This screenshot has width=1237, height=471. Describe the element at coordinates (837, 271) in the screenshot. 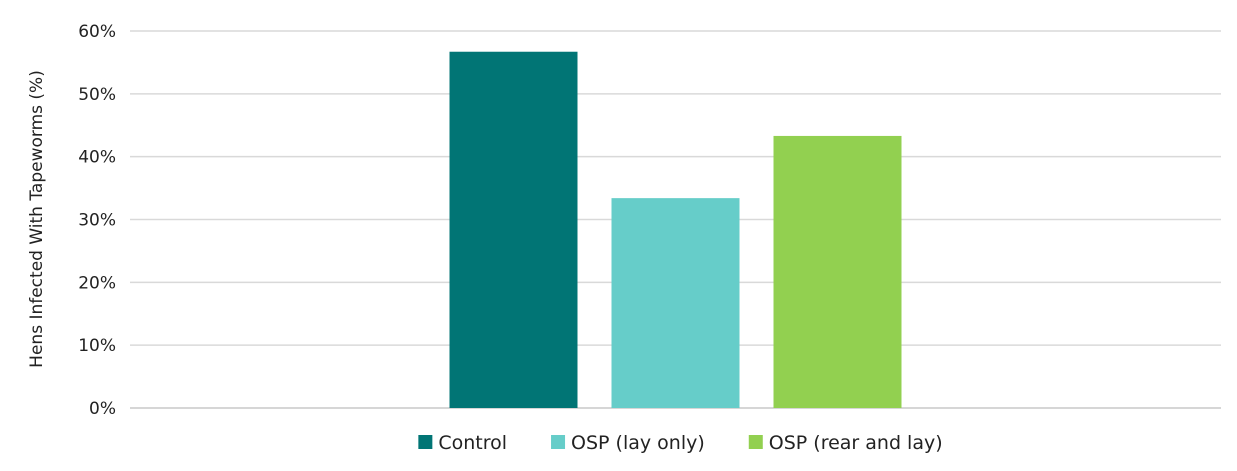

I see `bar-osp-rear-and-lay` at that location.